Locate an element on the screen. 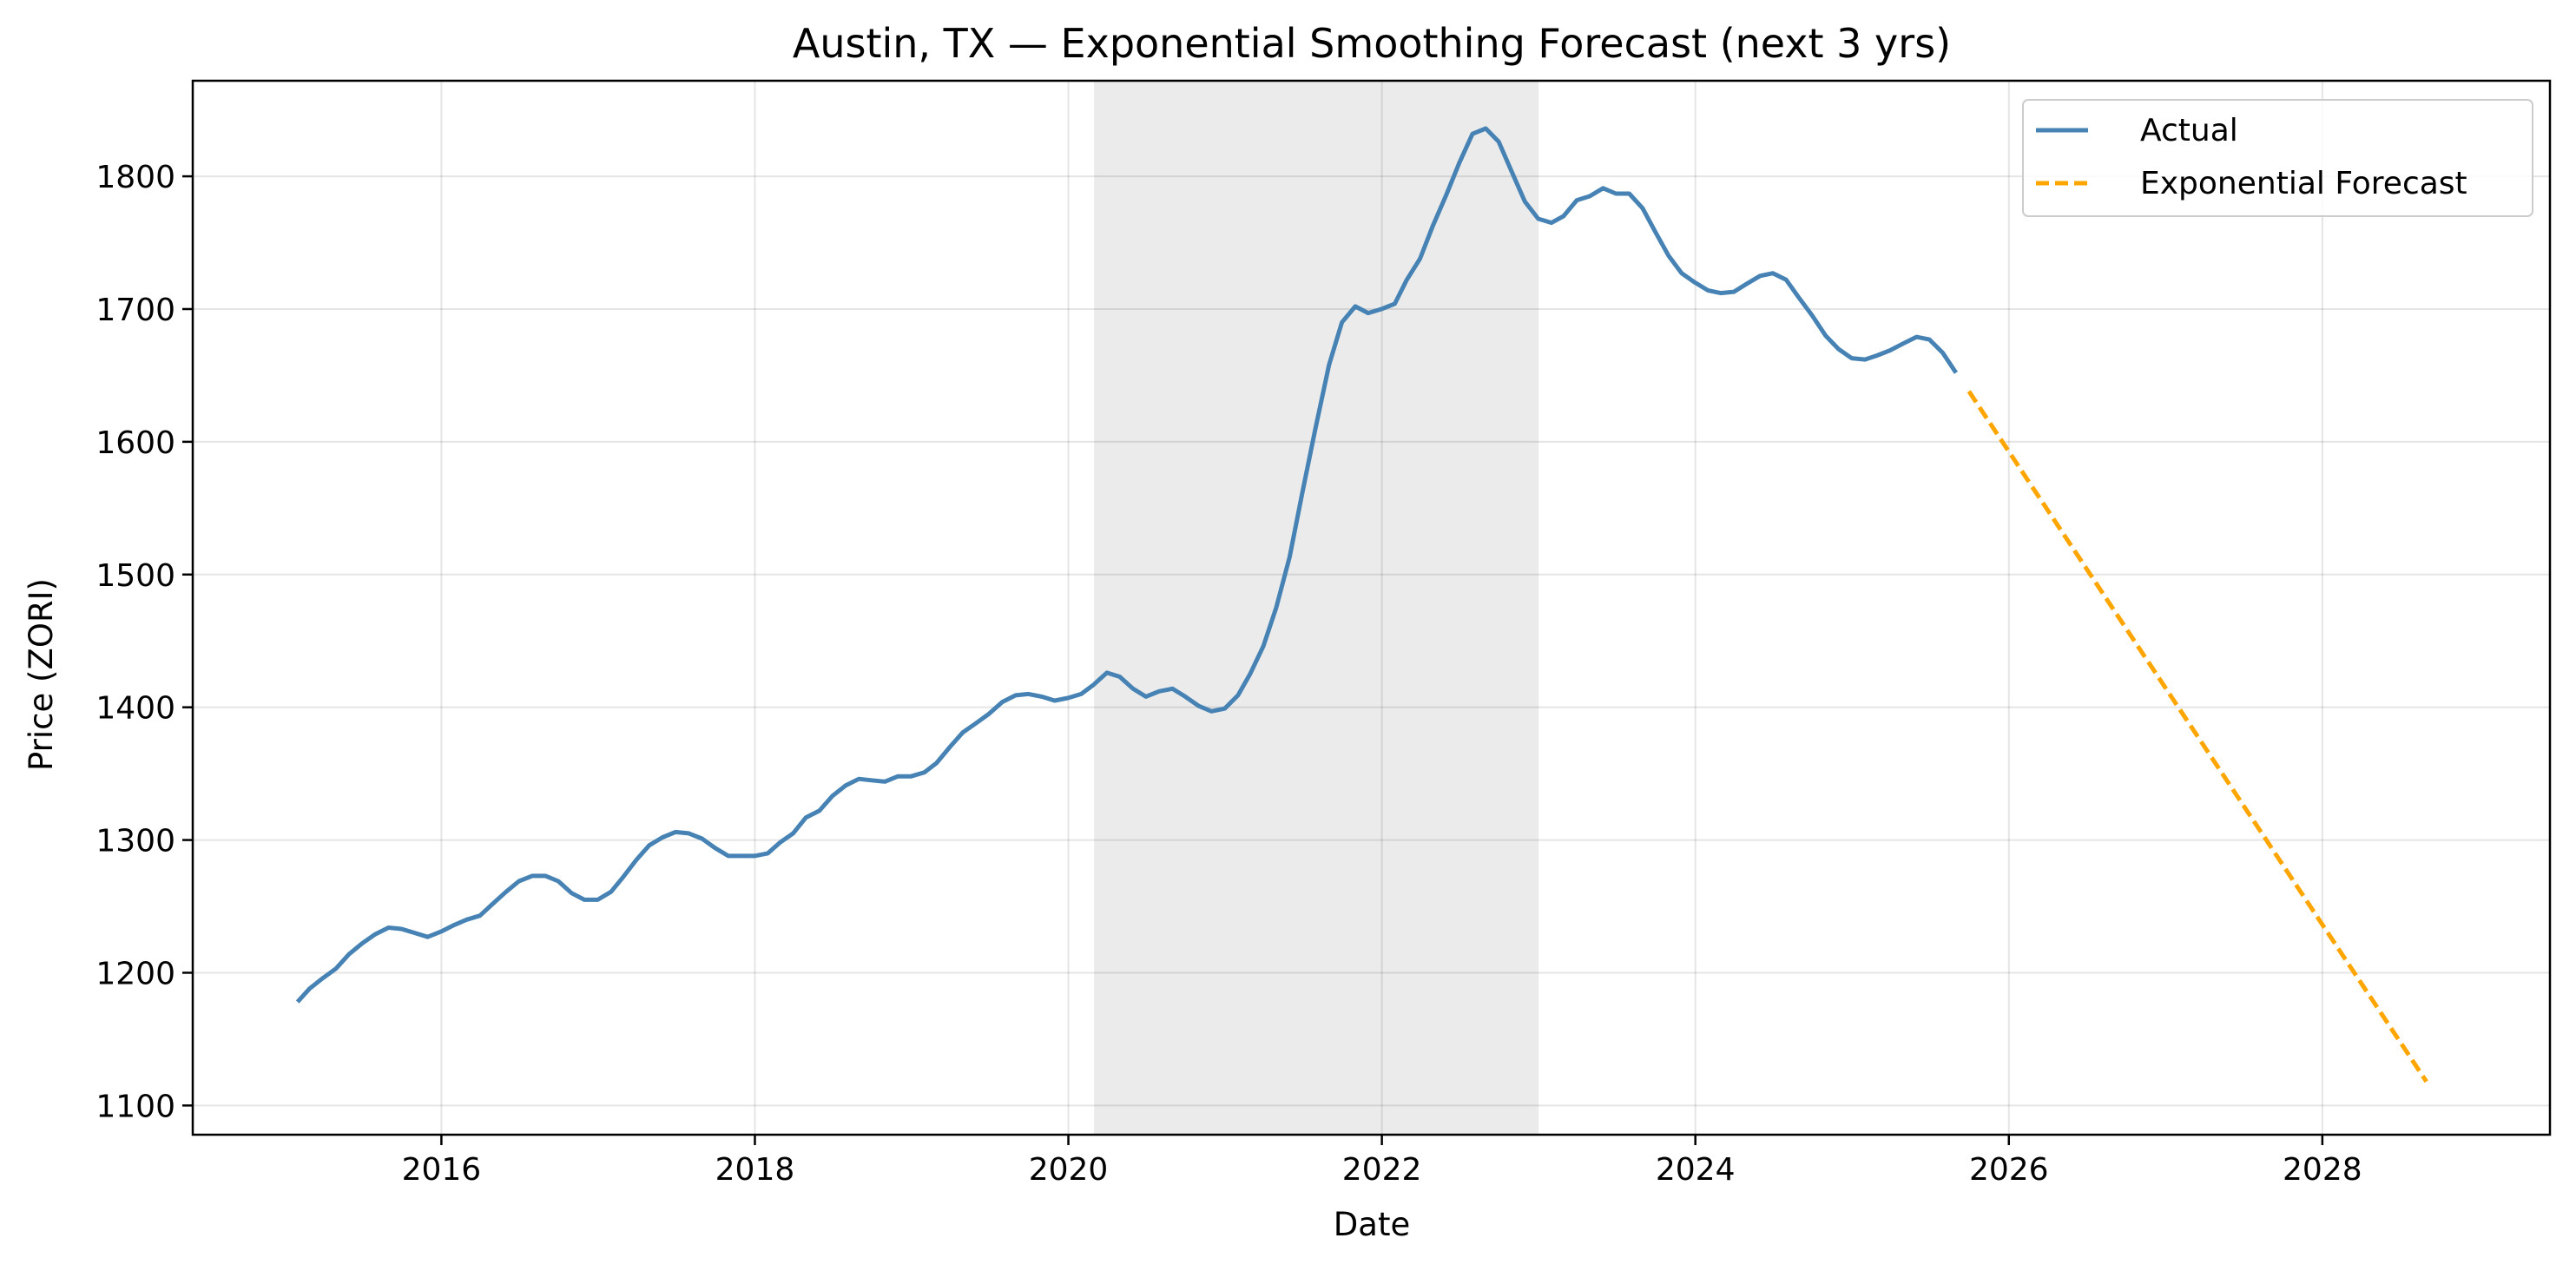 Image resolution: width=2576 pixels, height=1271 pixels. x-tick-label: 2020 is located at coordinates (1069, 1170).